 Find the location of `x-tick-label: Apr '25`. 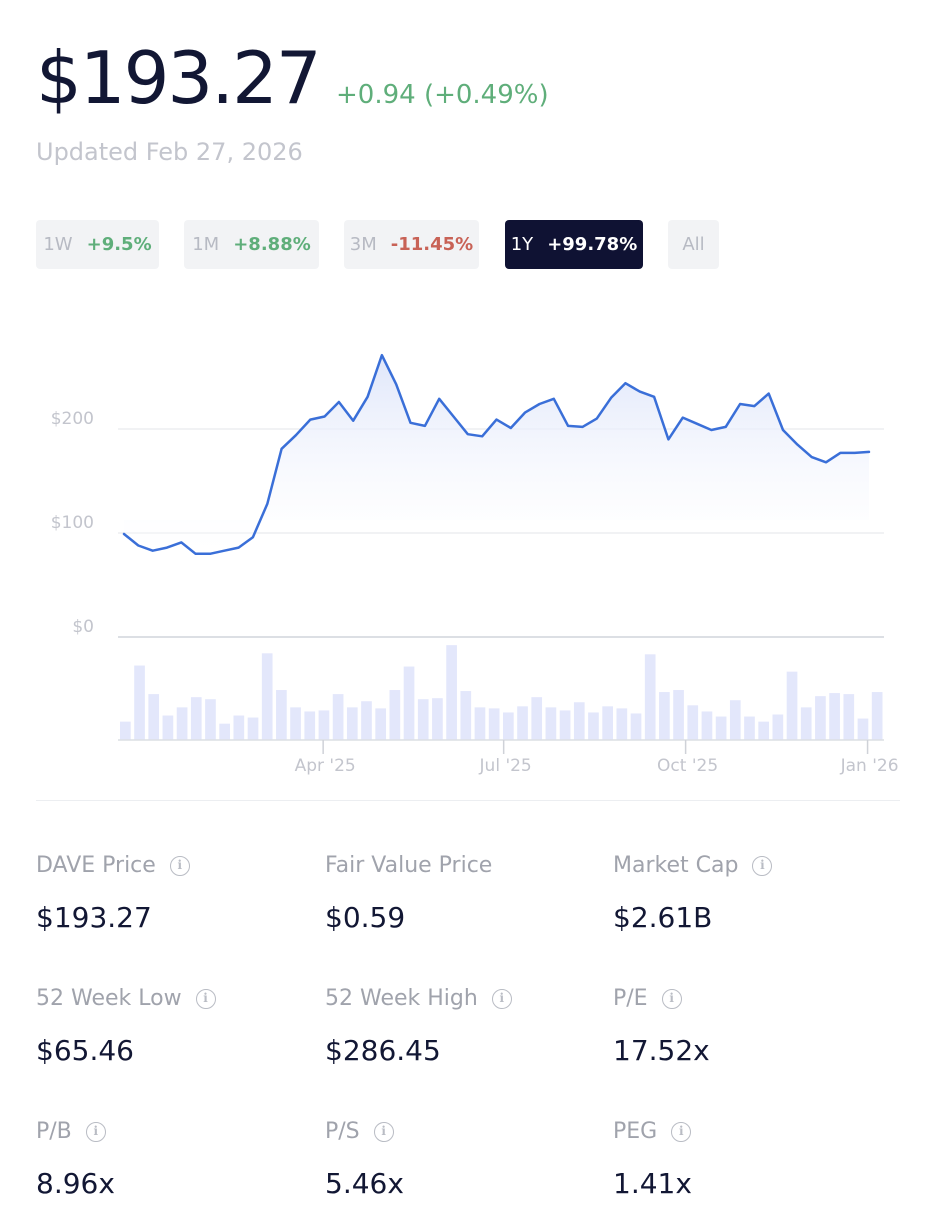

x-tick-label: Apr '25 is located at coordinates (325, 766).